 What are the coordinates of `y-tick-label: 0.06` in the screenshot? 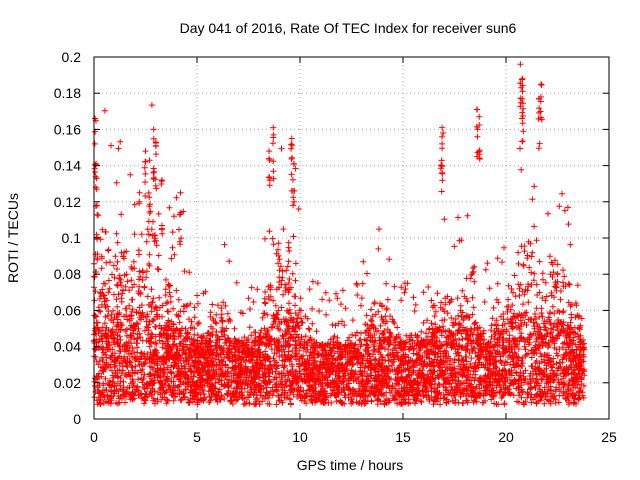 It's located at (67, 310).